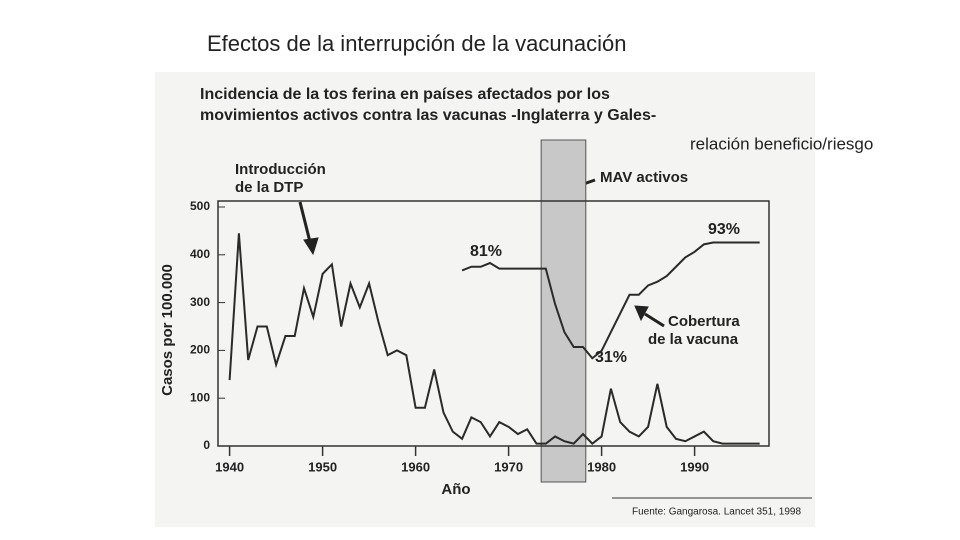  What do you see at coordinates (280, 169) in the screenshot?
I see `annotation: Introducción` at bounding box center [280, 169].